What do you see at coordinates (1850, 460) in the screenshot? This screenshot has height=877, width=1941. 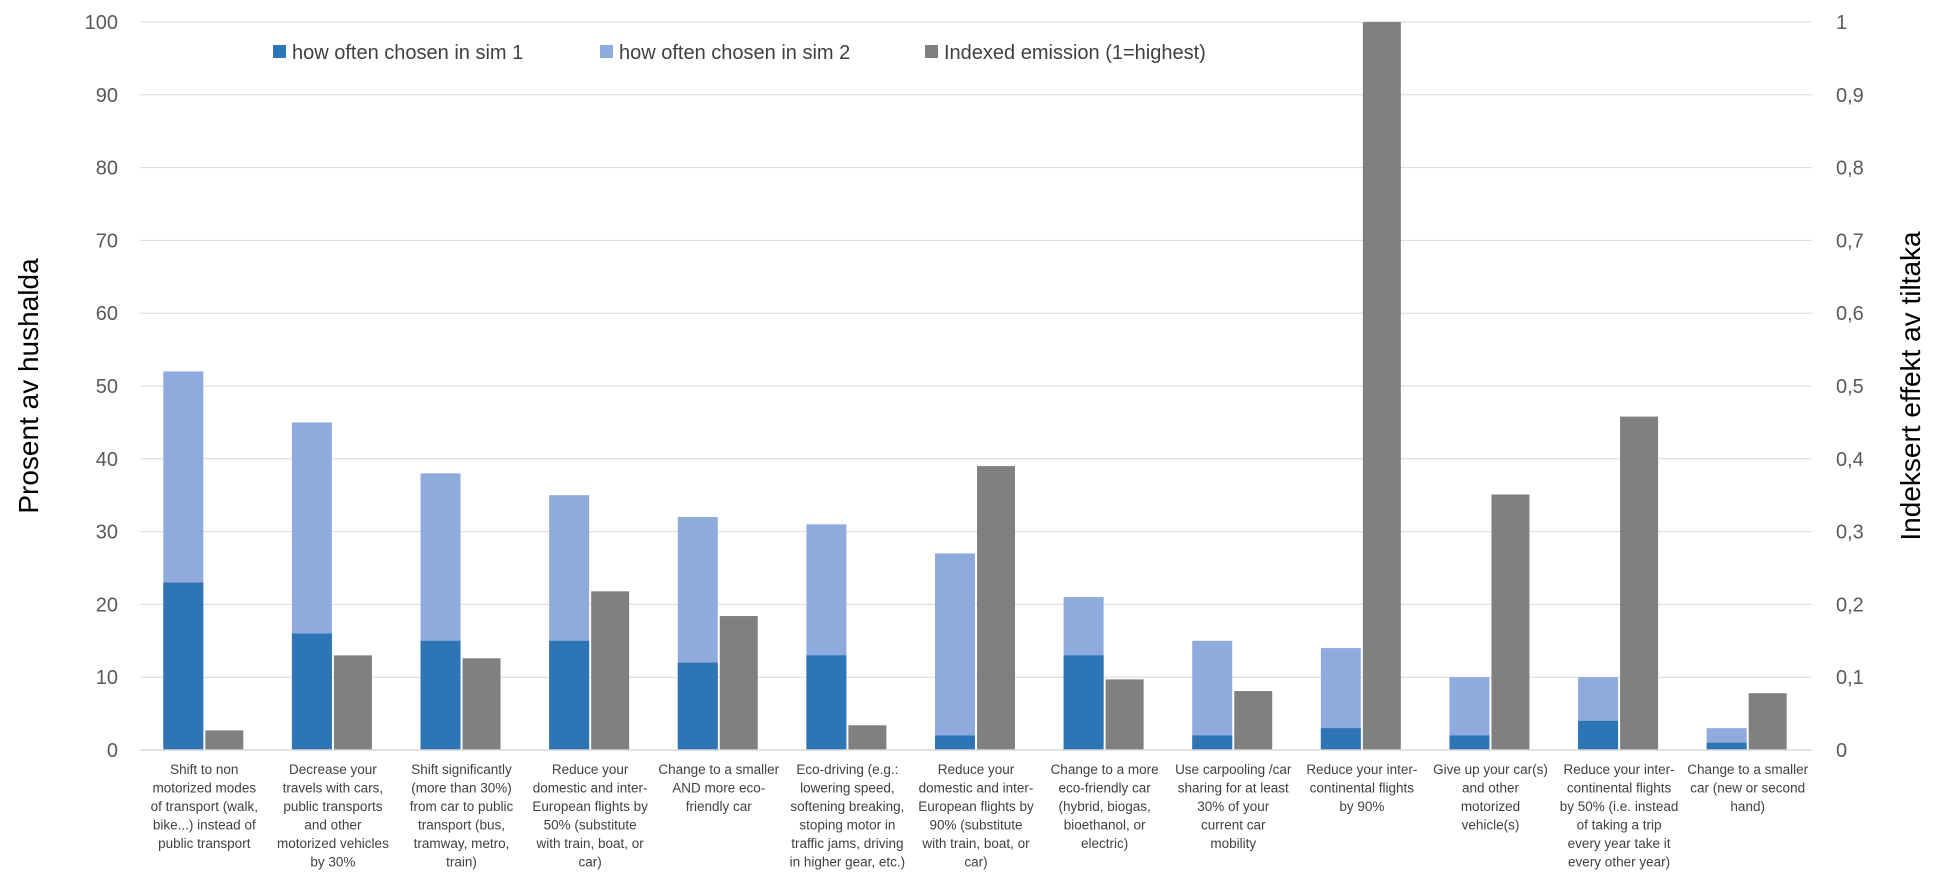 I see `y2-tick-label: 0,4` at bounding box center [1850, 460].